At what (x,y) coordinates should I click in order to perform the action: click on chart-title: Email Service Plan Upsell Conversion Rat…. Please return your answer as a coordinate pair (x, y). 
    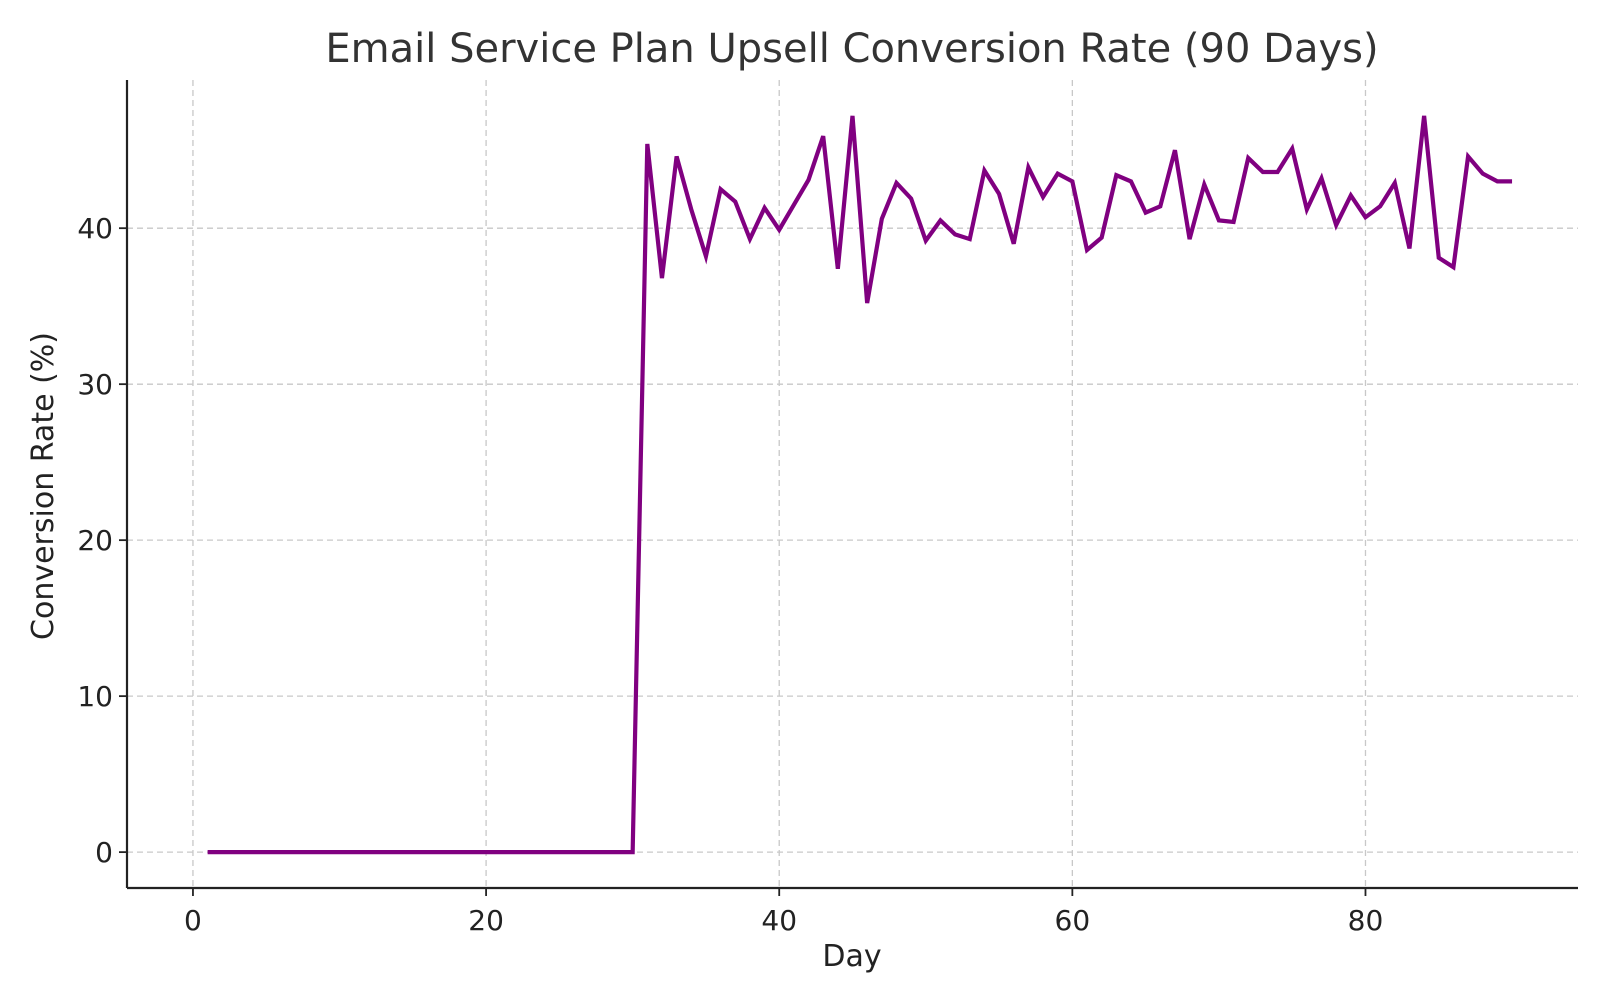
    Looking at the image, I should click on (851, 49).